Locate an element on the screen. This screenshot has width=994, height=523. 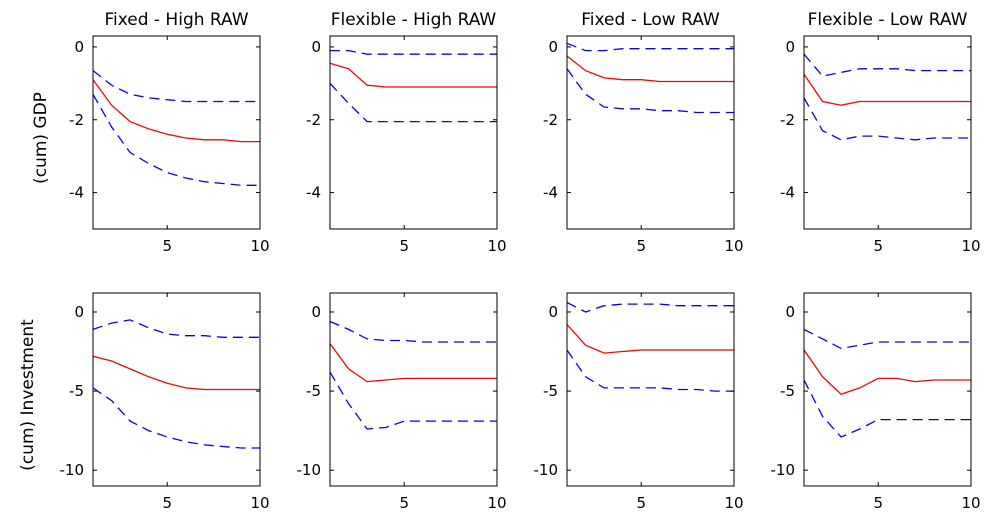
chart-panel-3: Fixed - Low RAW 5 10 0 -2 -4 is located at coordinates (643, 132).